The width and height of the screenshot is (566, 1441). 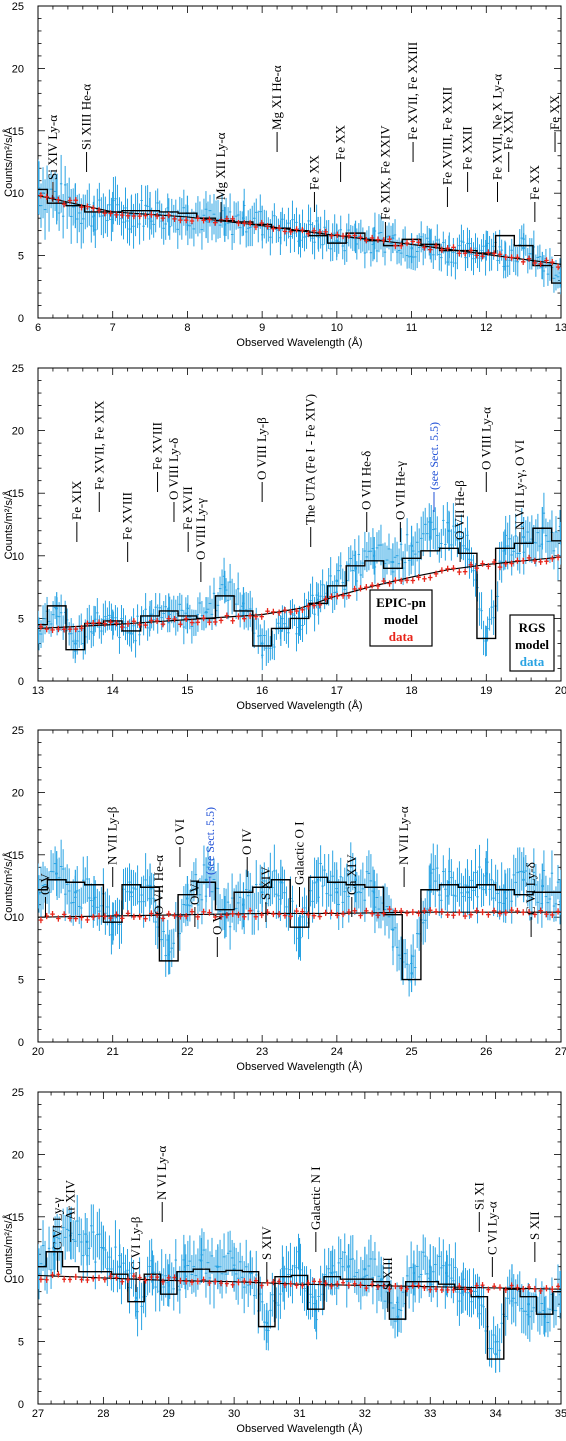 What do you see at coordinates (337, 328) in the screenshot?
I see `x-tick-label: 10` at bounding box center [337, 328].